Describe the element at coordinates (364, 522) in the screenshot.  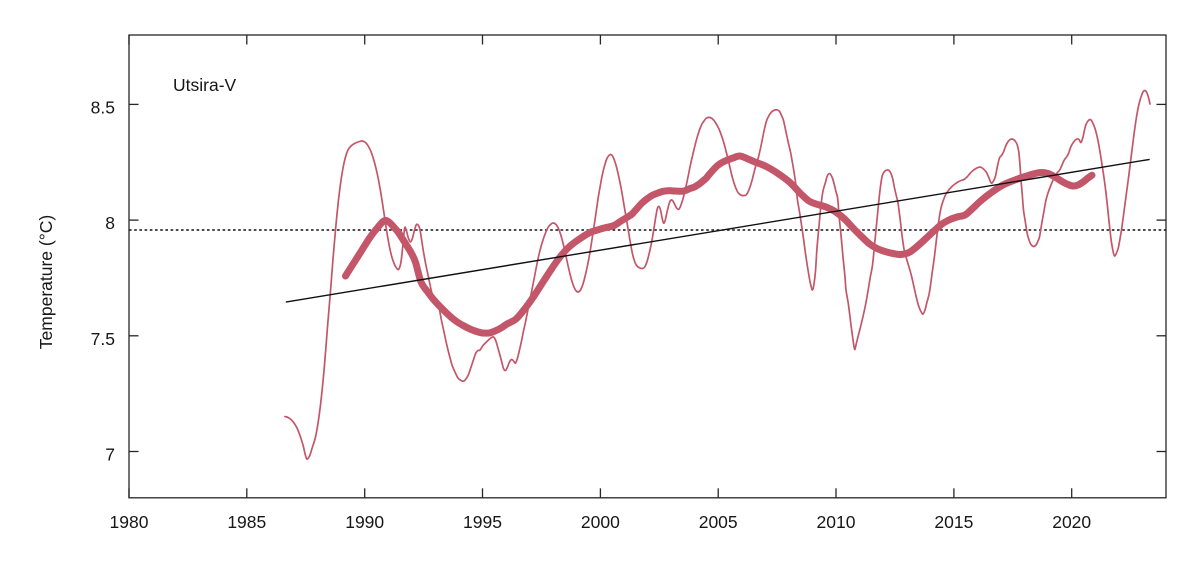
I see `svg-text: 1990` at that location.